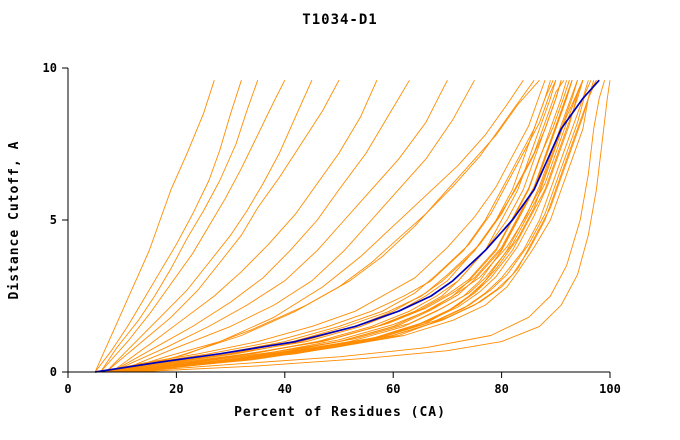  I want to click on x-tick-label: 20, so click(176, 389).